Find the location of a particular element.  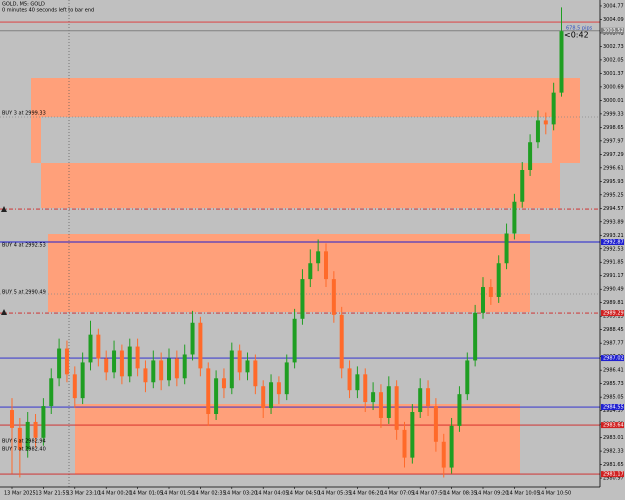

y-tick-label: 3000.01 is located at coordinates (613, 101).